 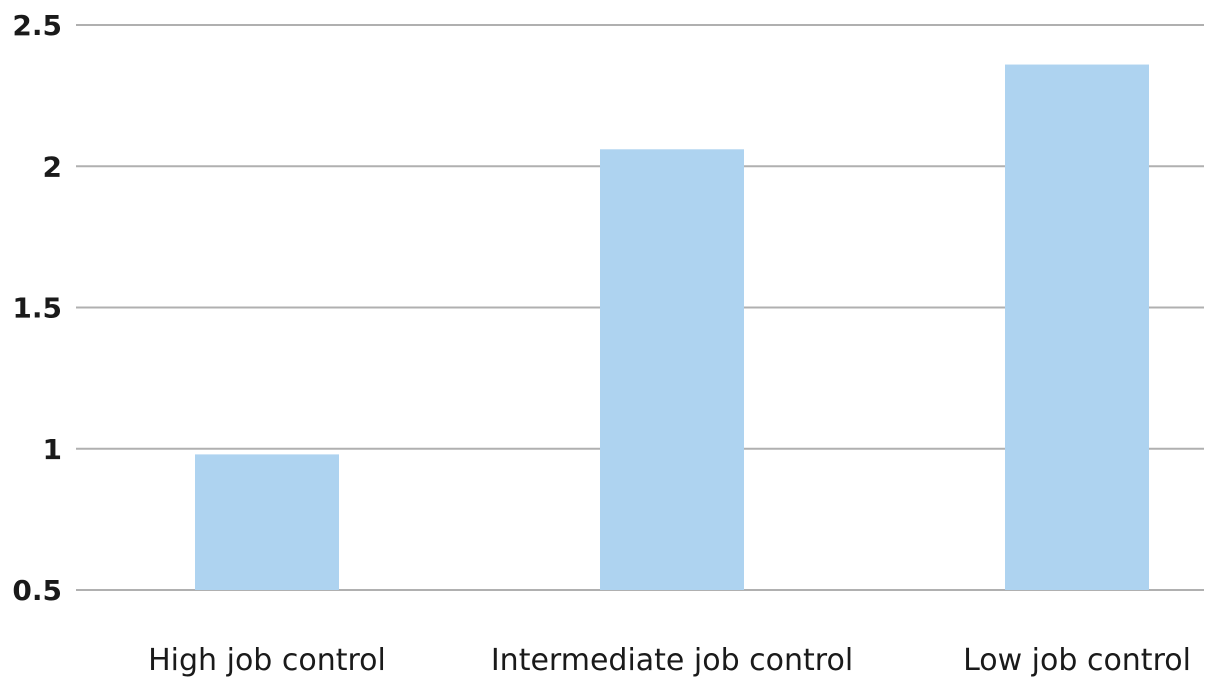 I want to click on y-axis-ticks: 0.5 1 1.5 2 2.5, so click(x=37, y=308).